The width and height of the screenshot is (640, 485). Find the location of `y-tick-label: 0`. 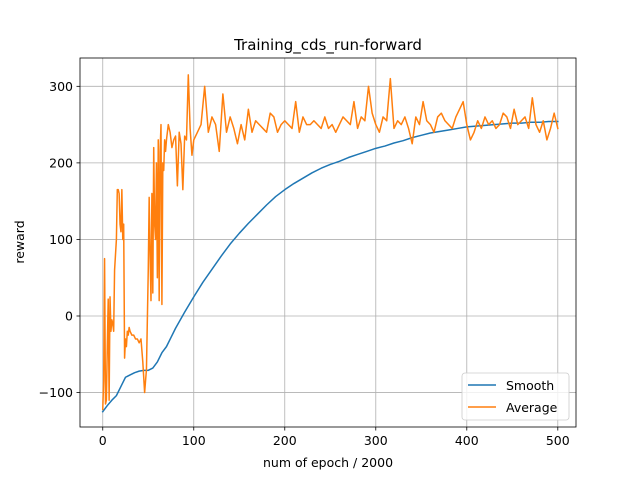

y-tick-label: 0 is located at coordinates (69, 315).